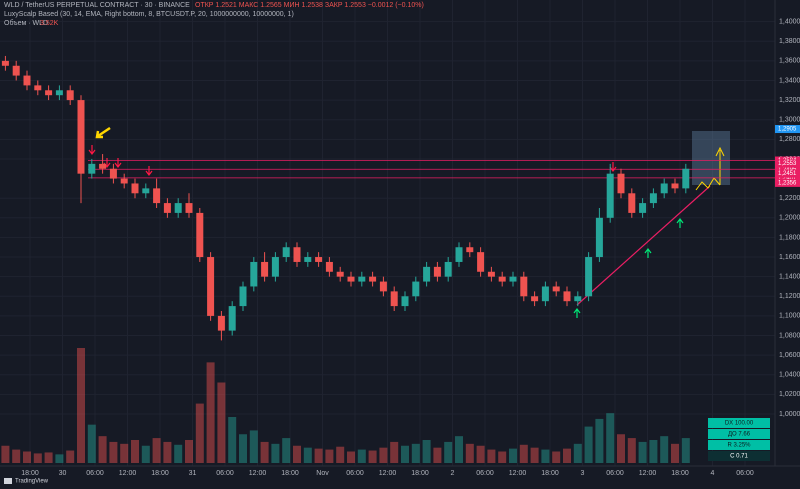 The height and width of the screenshot is (489, 800). Describe the element at coordinates (49, 23) in the screenshot. I see `volume-value: 3.52K` at that location.